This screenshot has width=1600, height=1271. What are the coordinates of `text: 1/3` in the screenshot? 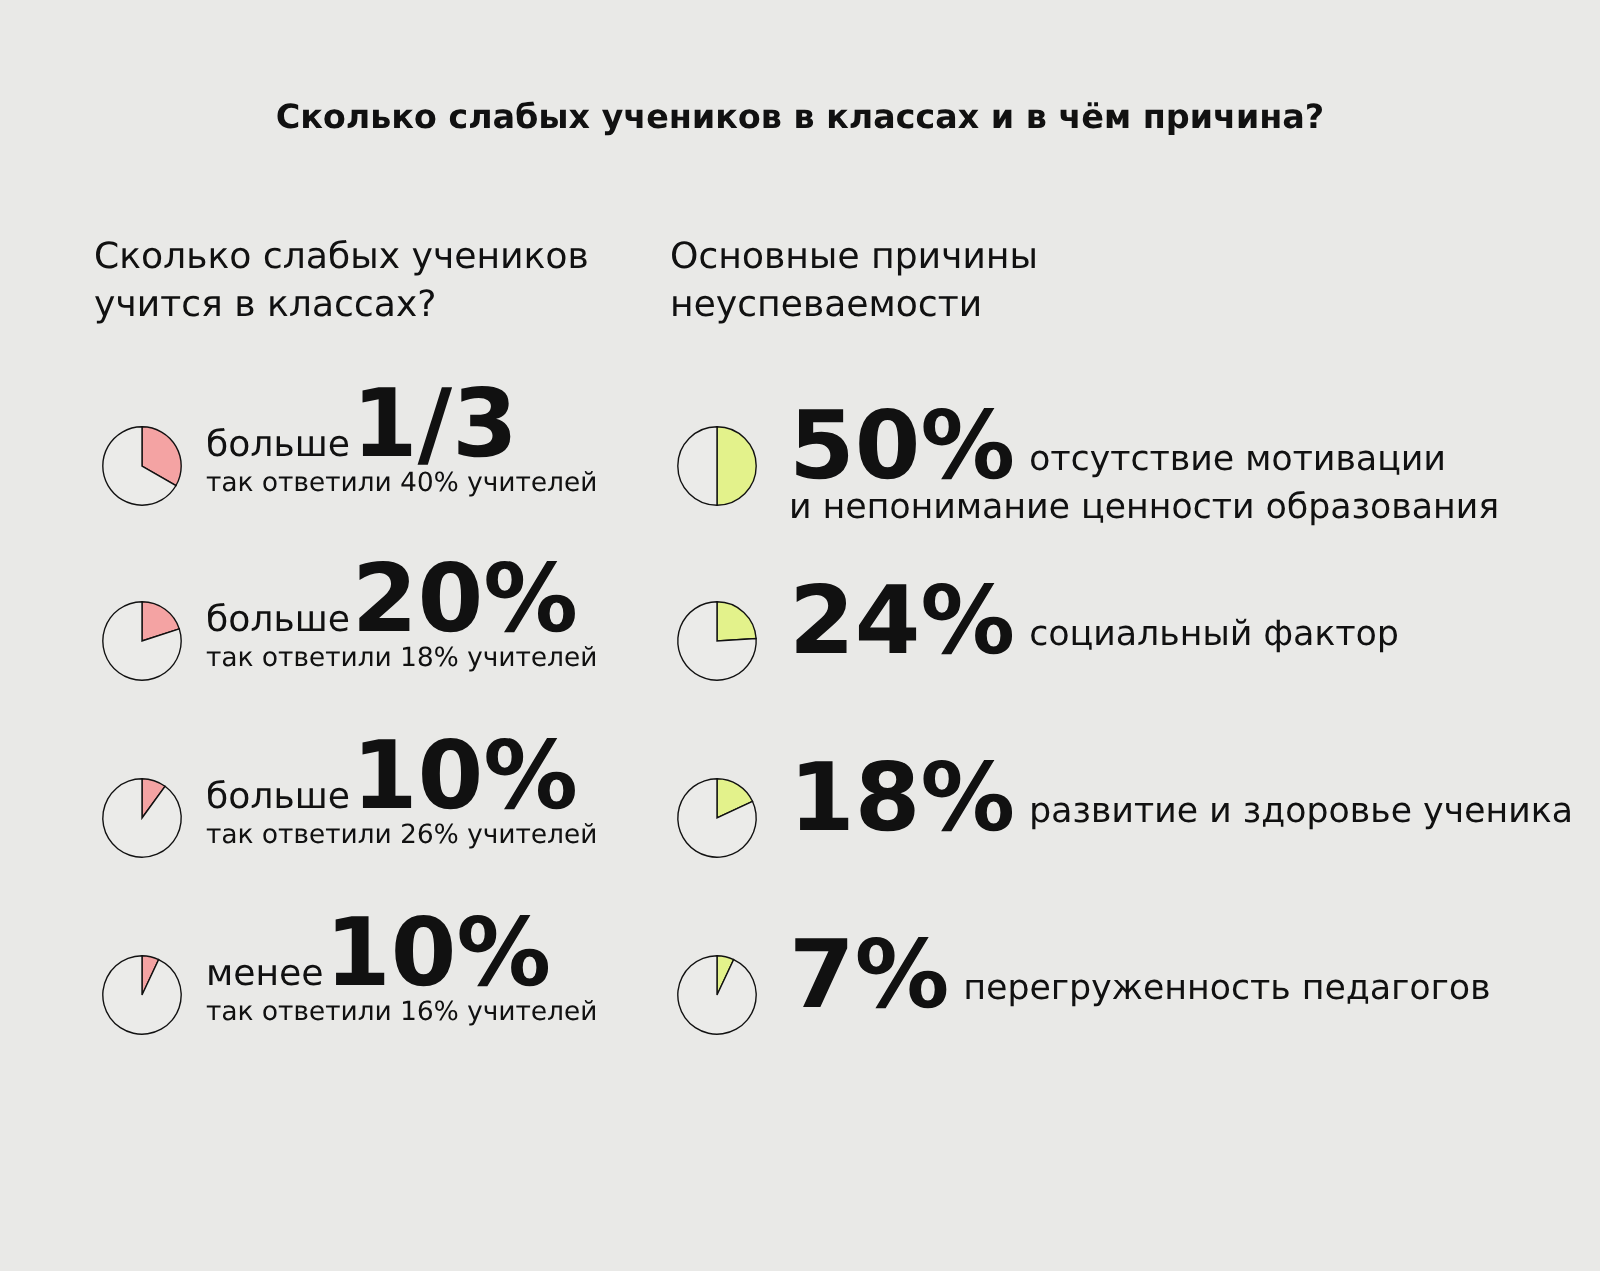 It's located at (436, 425).